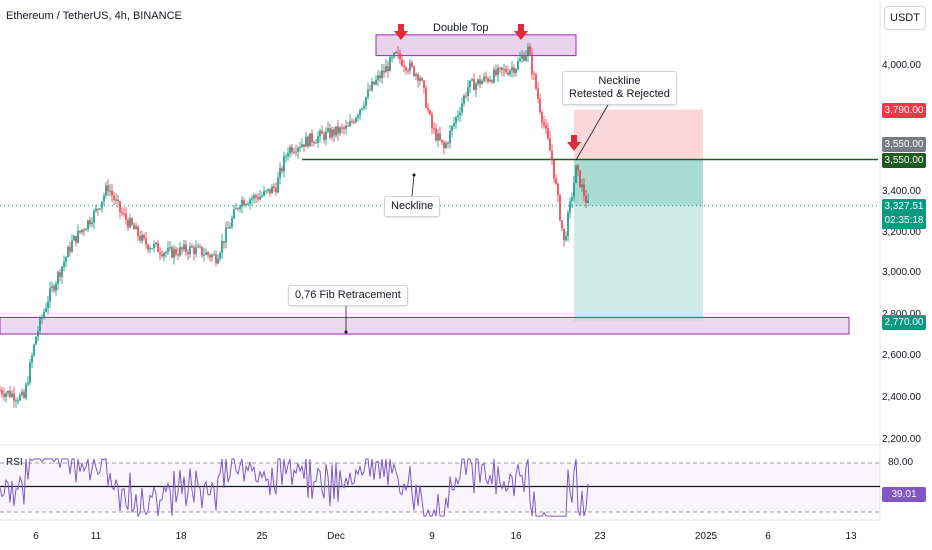  Describe the element at coordinates (348, 295) in the screenshot. I see `fib-retracement-label: 0,76 Fib Retracement` at that location.